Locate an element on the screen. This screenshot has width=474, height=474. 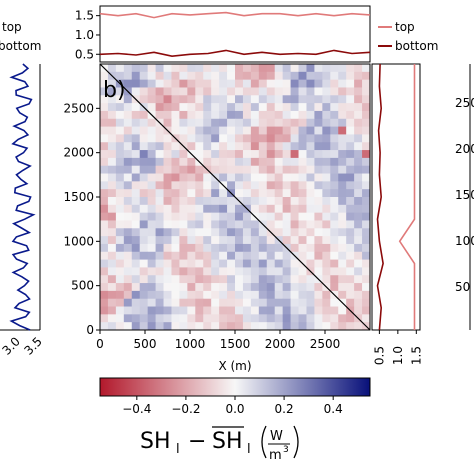
top-panel: 0.5 1.0 1.5 is located at coordinates (223, 34).